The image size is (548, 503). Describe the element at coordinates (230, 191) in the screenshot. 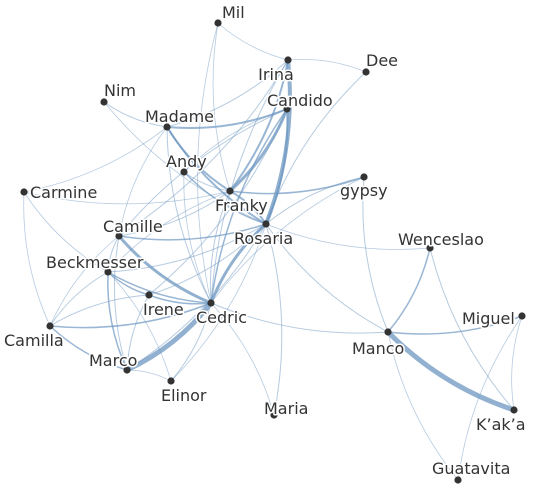

I see `node-dot-franky` at that location.